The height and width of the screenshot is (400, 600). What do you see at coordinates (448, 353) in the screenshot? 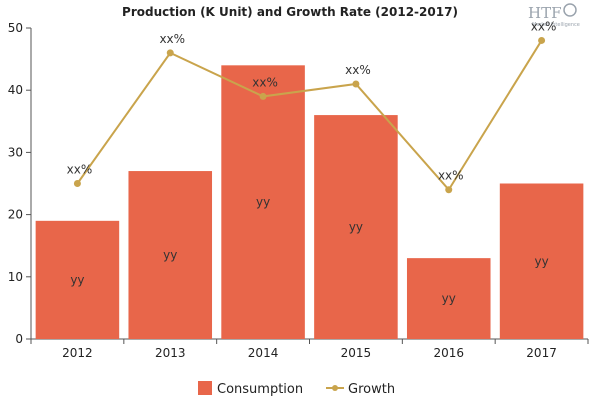
I see `x-tick-label: 2016` at bounding box center [448, 353].